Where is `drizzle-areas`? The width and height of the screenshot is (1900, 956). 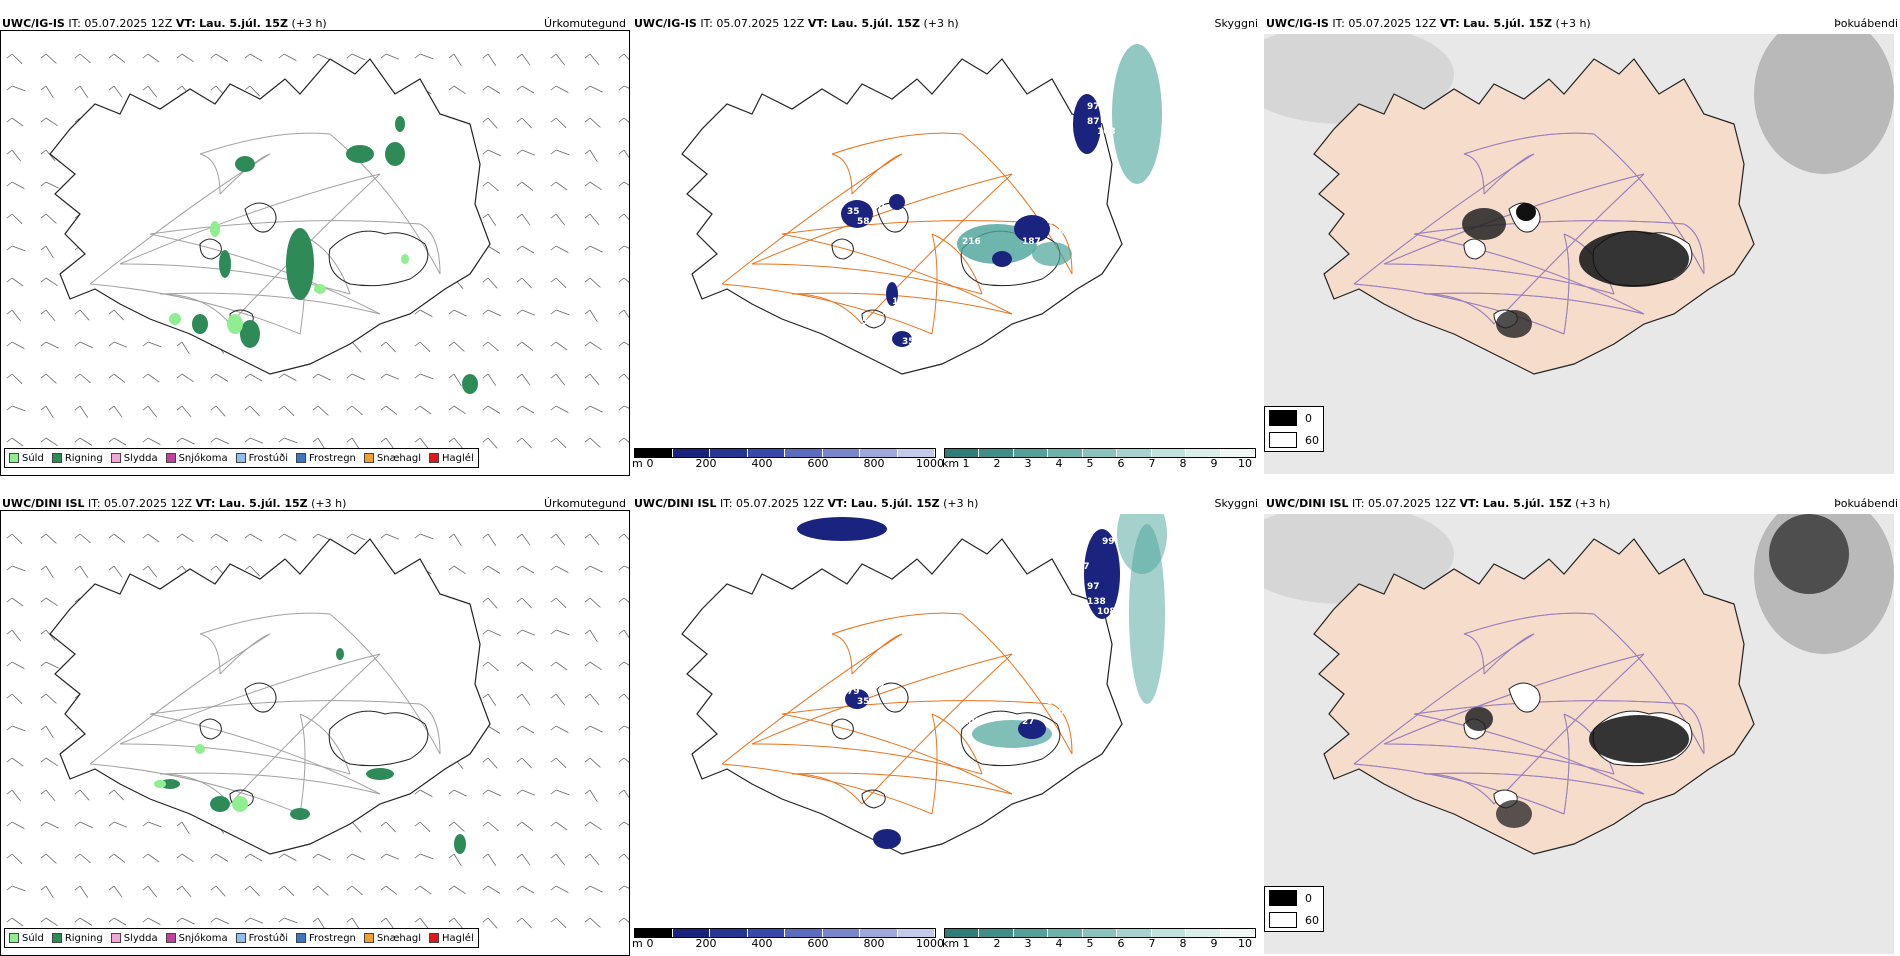 drizzle-areas is located at coordinates (201, 778).